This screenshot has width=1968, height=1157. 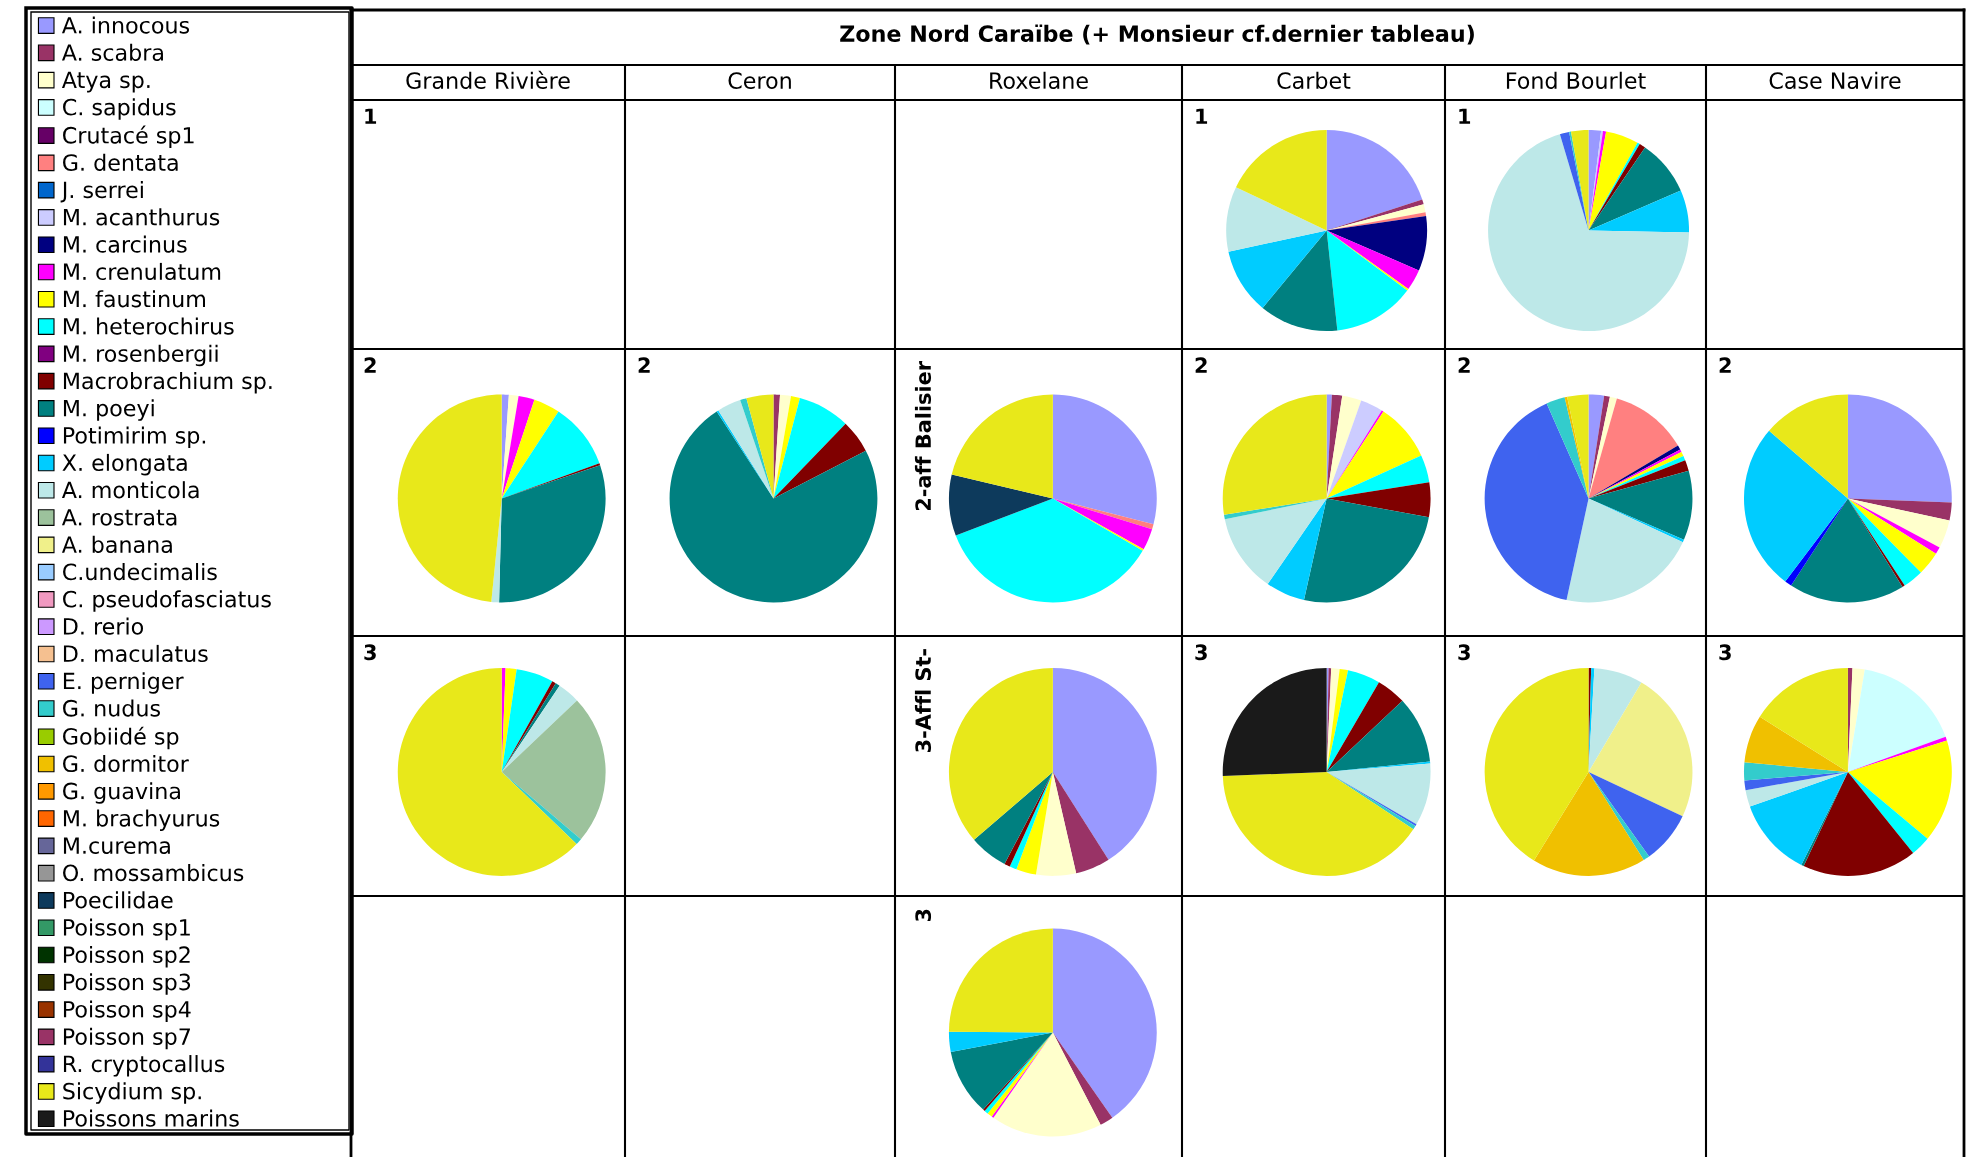 I want to click on legend-label: Poisson sp3, so click(x=127, y=984).